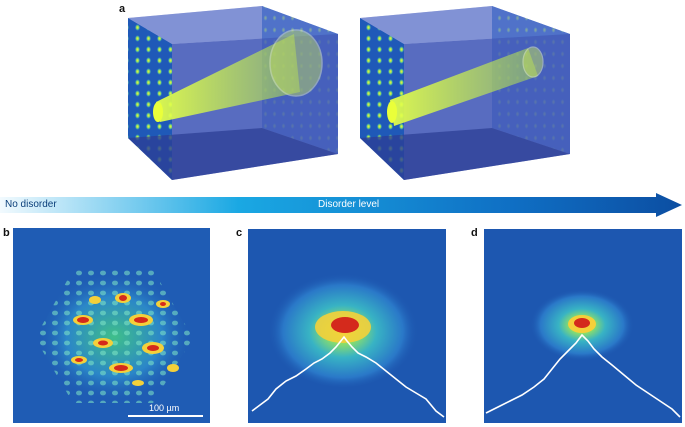 The image size is (685, 427). I want to click on light-beam-left, so click(228, 78).